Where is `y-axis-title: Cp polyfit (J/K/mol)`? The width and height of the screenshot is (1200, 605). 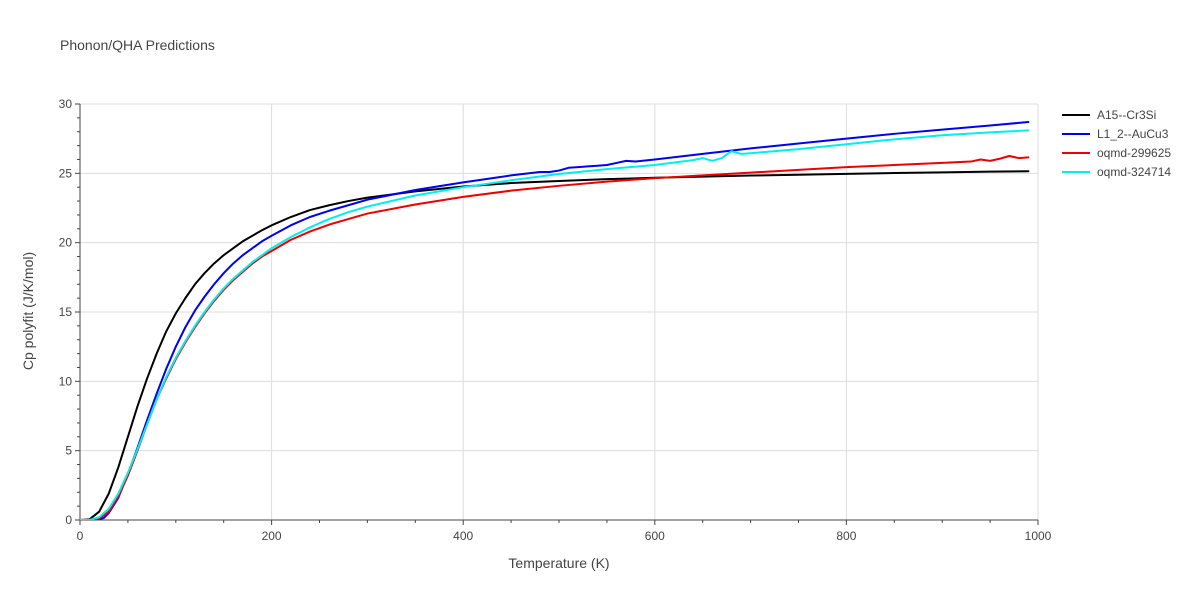
y-axis-title: Cp polyfit (J/K/mol) is located at coordinates (28, 311).